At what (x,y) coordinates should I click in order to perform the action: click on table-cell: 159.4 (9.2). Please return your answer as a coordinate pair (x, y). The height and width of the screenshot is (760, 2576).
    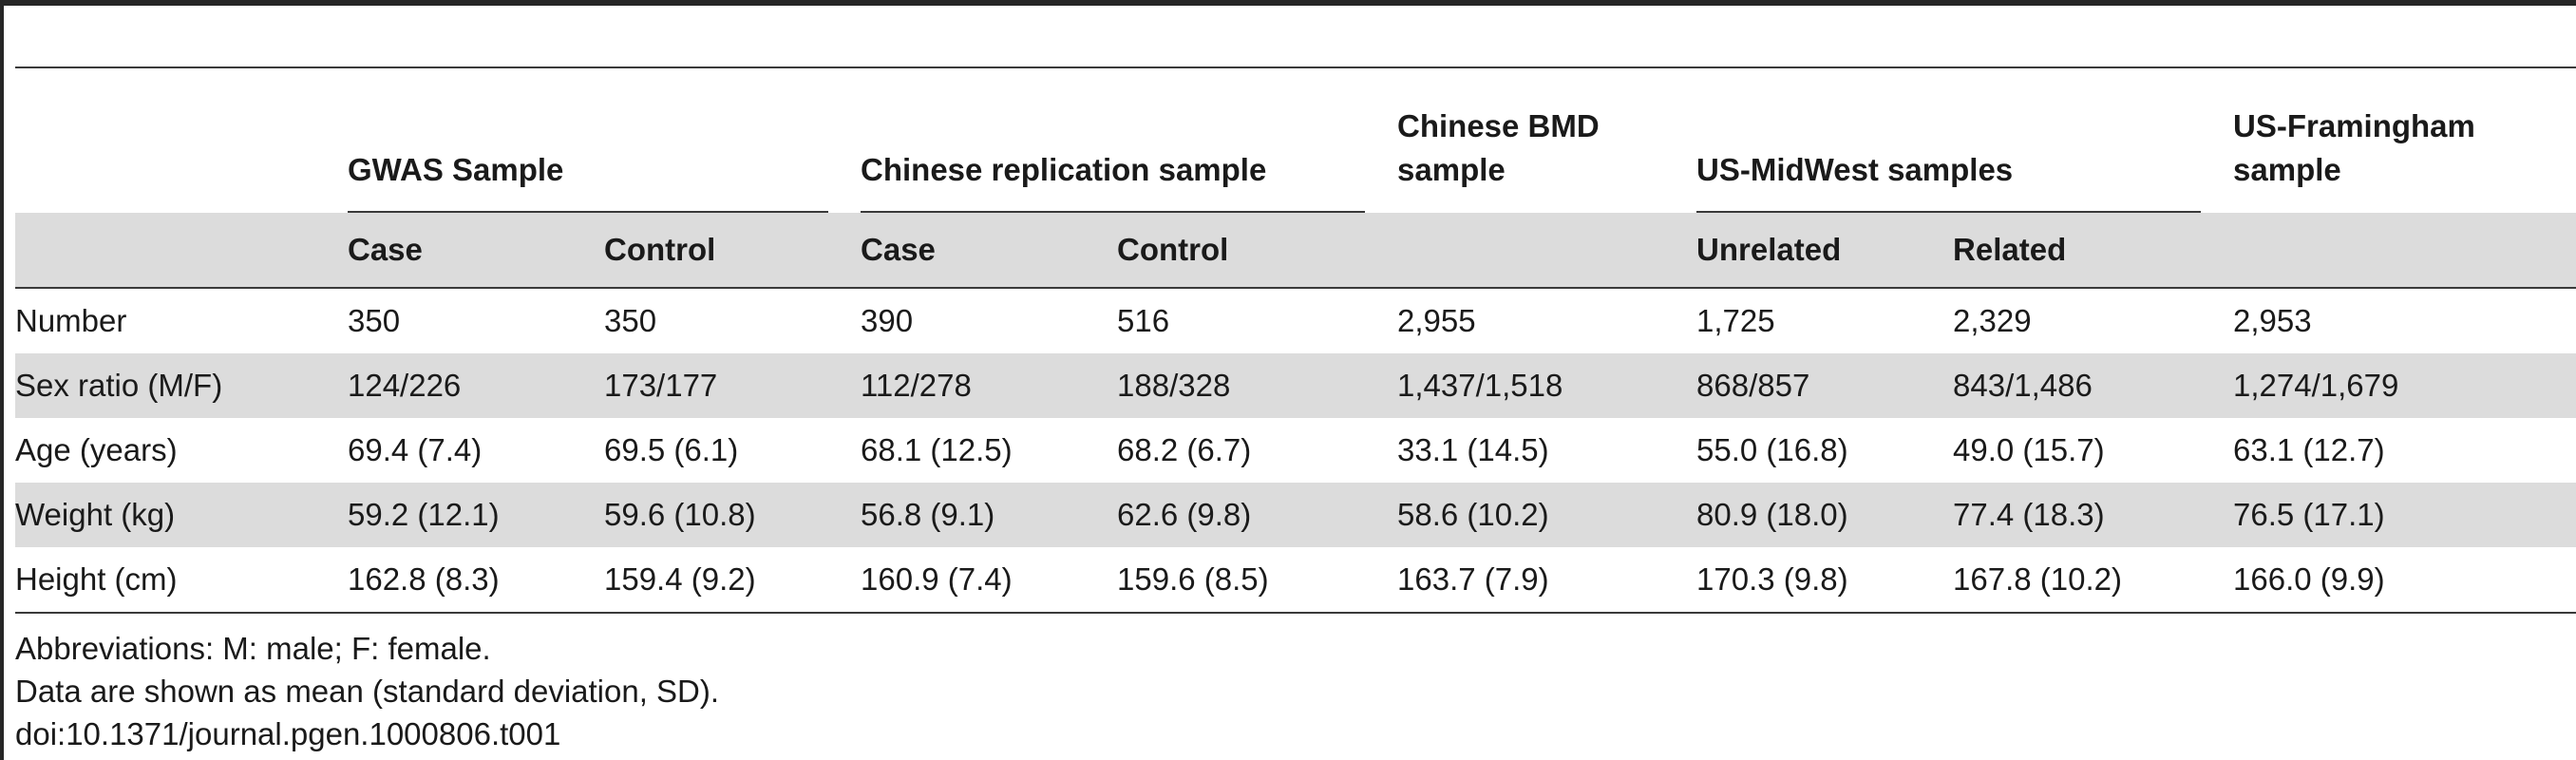
    Looking at the image, I should click on (733, 580).